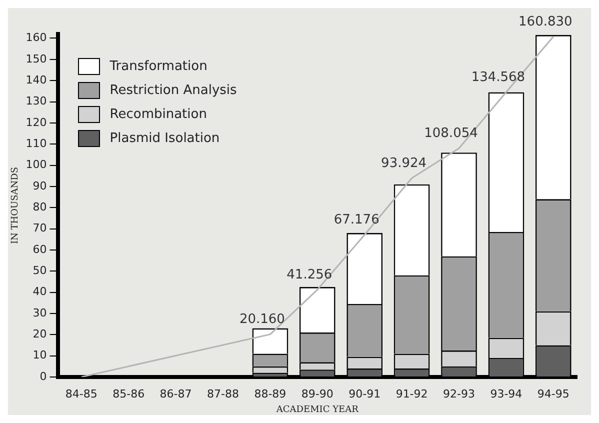 The height and width of the screenshot is (423, 599). What do you see at coordinates (159, 66) in the screenshot?
I see `legend-label: Transformation` at bounding box center [159, 66].